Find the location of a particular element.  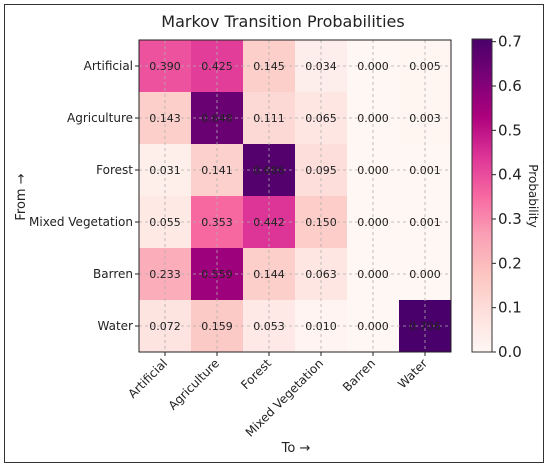

cell-value-label: 0.145 is located at coordinates (269, 66).